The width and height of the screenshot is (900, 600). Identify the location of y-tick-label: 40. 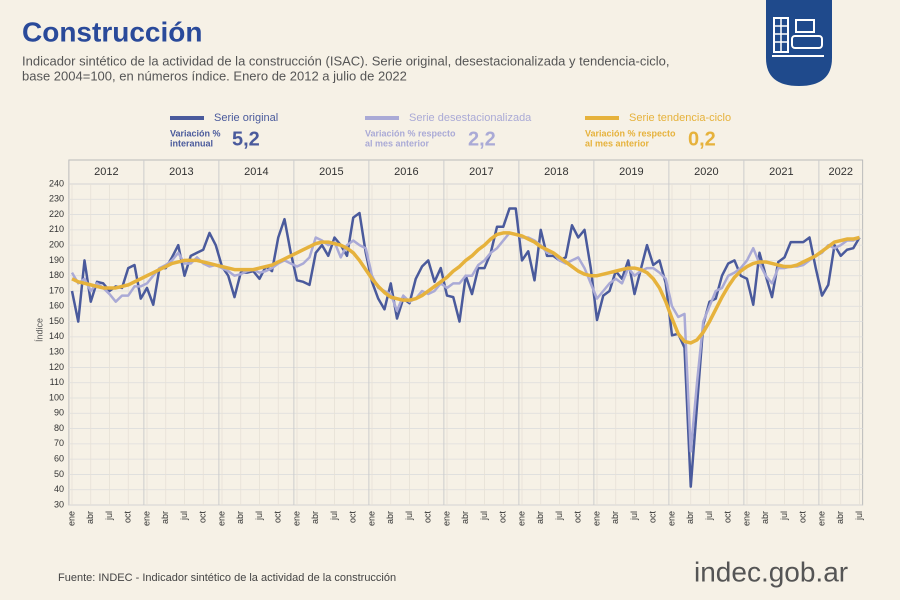
(59, 489).